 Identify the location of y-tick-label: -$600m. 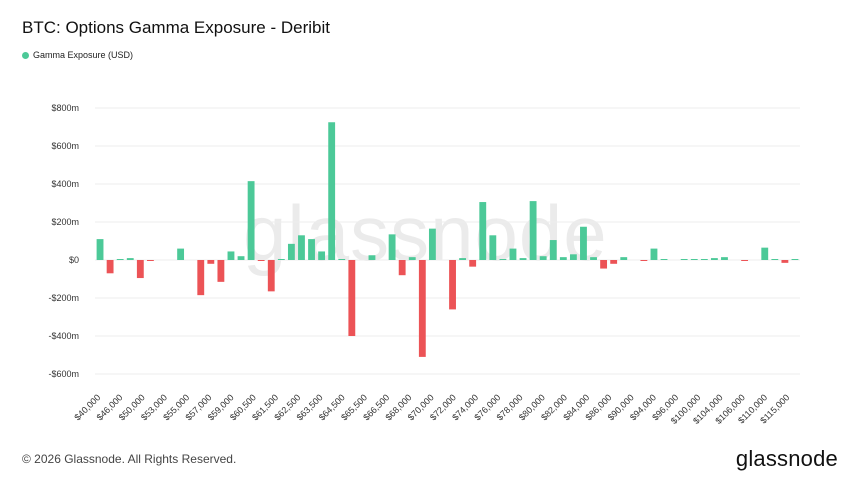
(63, 374).